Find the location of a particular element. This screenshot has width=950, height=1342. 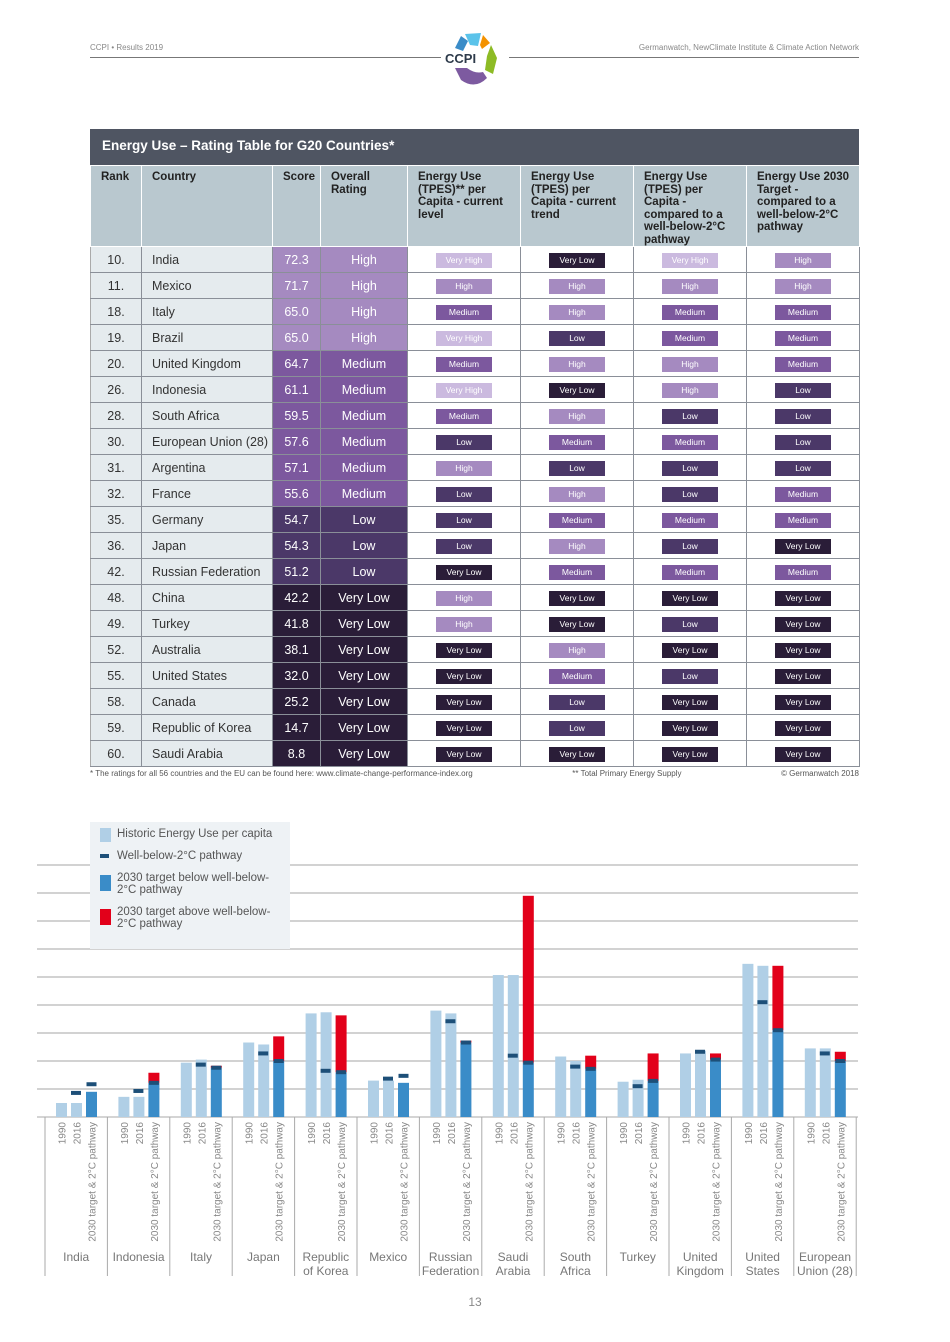

score-cell: 61.1 is located at coordinates (296, 389).